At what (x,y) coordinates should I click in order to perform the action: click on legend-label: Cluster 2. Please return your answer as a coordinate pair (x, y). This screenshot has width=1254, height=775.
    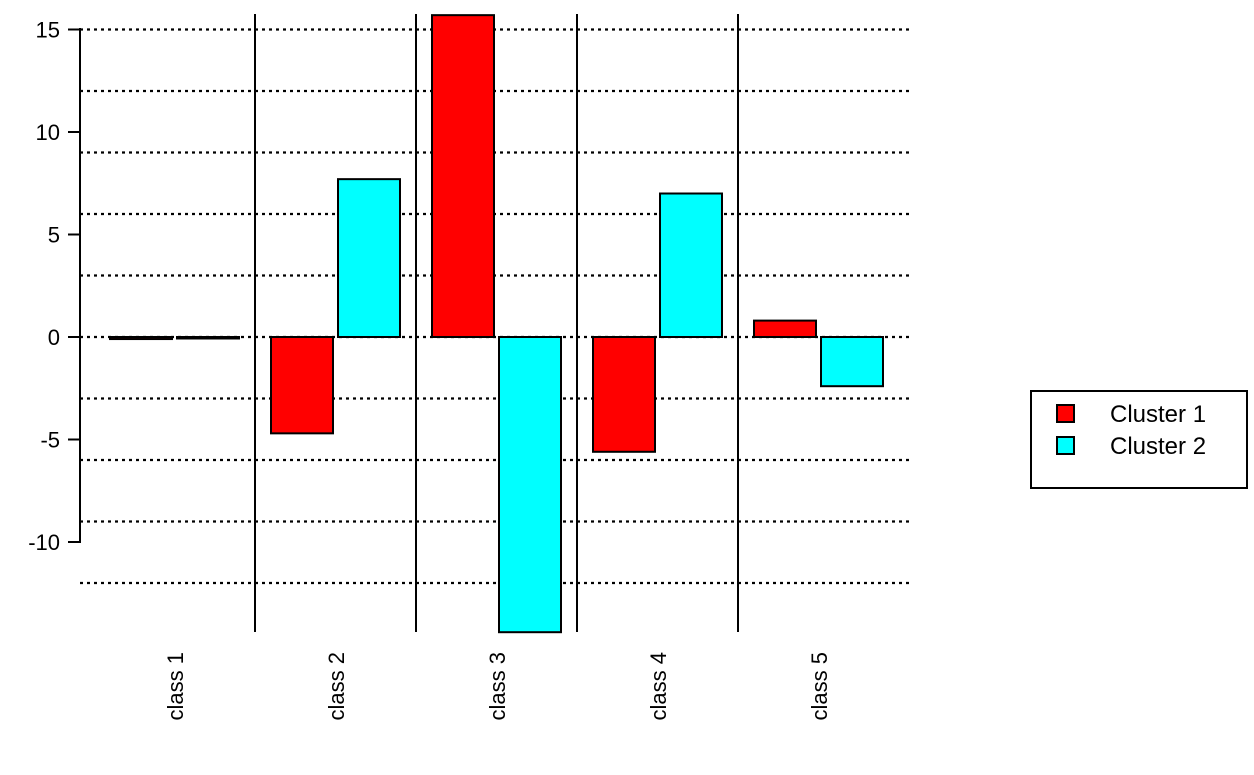
    Looking at the image, I should click on (1158, 446).